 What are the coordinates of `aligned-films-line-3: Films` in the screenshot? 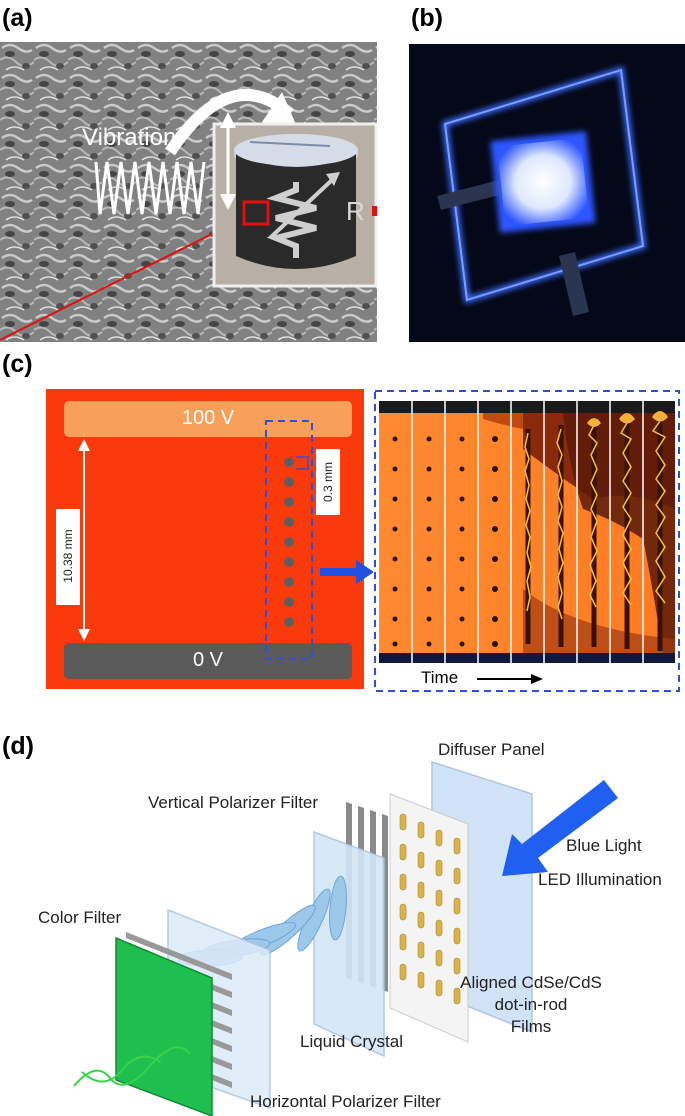 It's located at (531, 1026).